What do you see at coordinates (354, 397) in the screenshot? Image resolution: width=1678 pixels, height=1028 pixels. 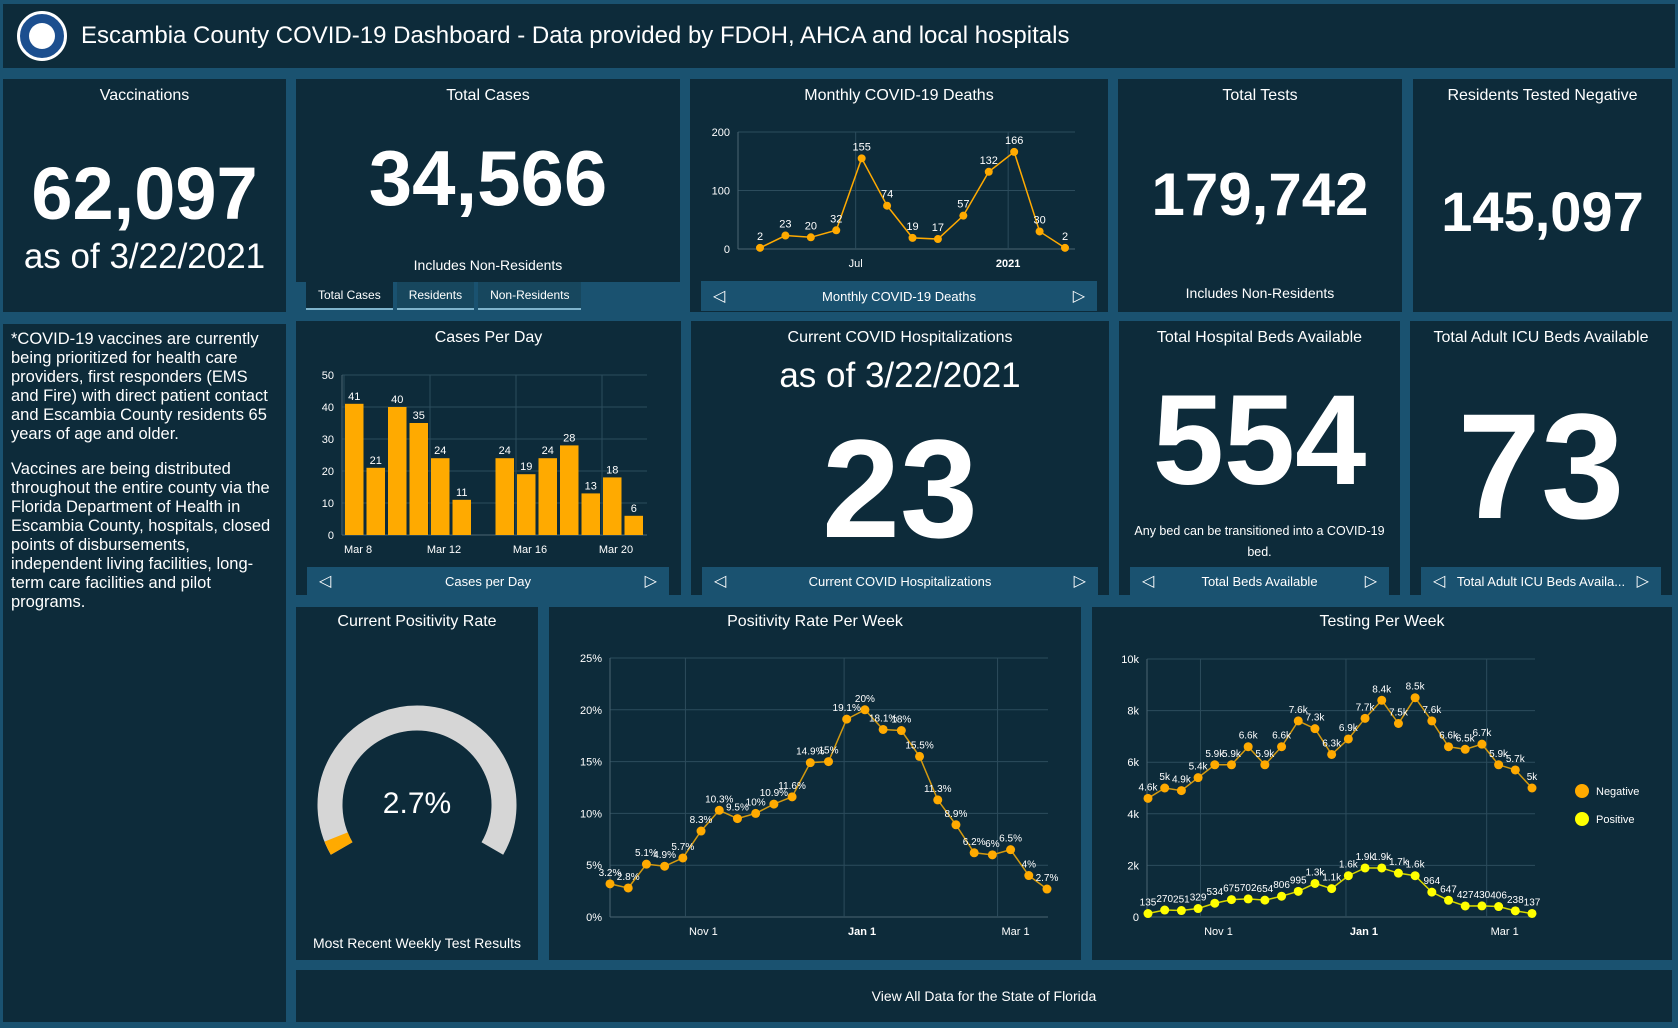 I see `data-label: 41` at bounding box center [354, 397].